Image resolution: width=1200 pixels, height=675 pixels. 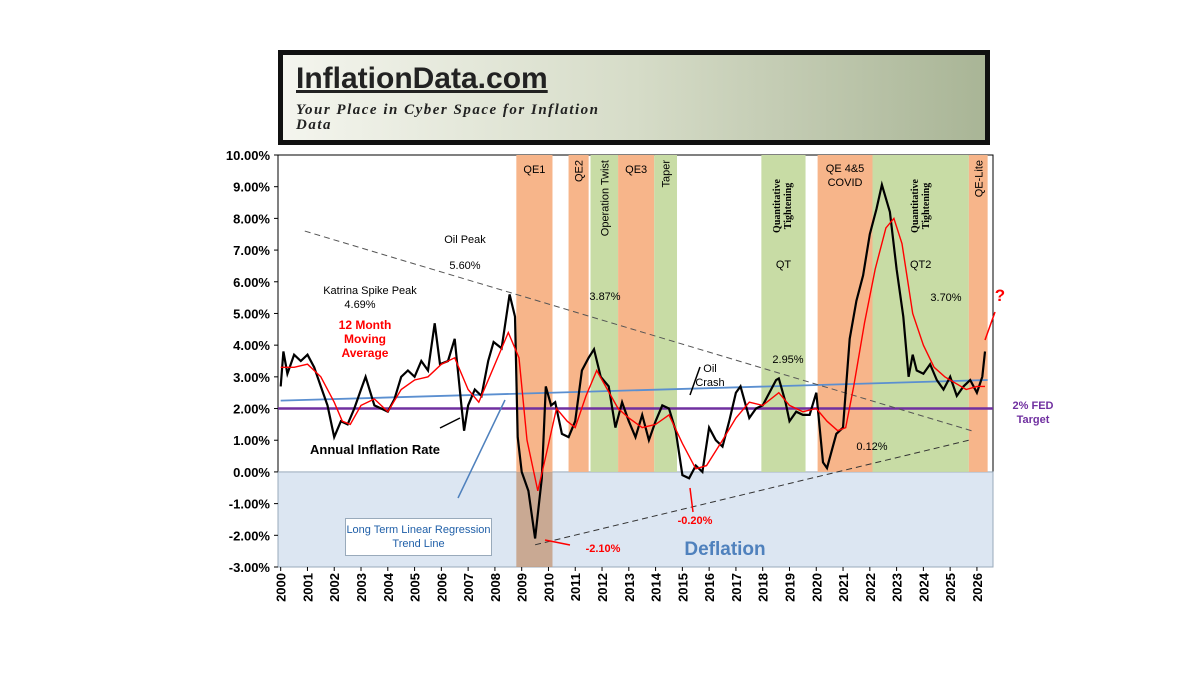 What do you see at coordinates (763, 587) in the screenshot?
I see `x-tick-label: 2018` at bounding box center [763, 587].